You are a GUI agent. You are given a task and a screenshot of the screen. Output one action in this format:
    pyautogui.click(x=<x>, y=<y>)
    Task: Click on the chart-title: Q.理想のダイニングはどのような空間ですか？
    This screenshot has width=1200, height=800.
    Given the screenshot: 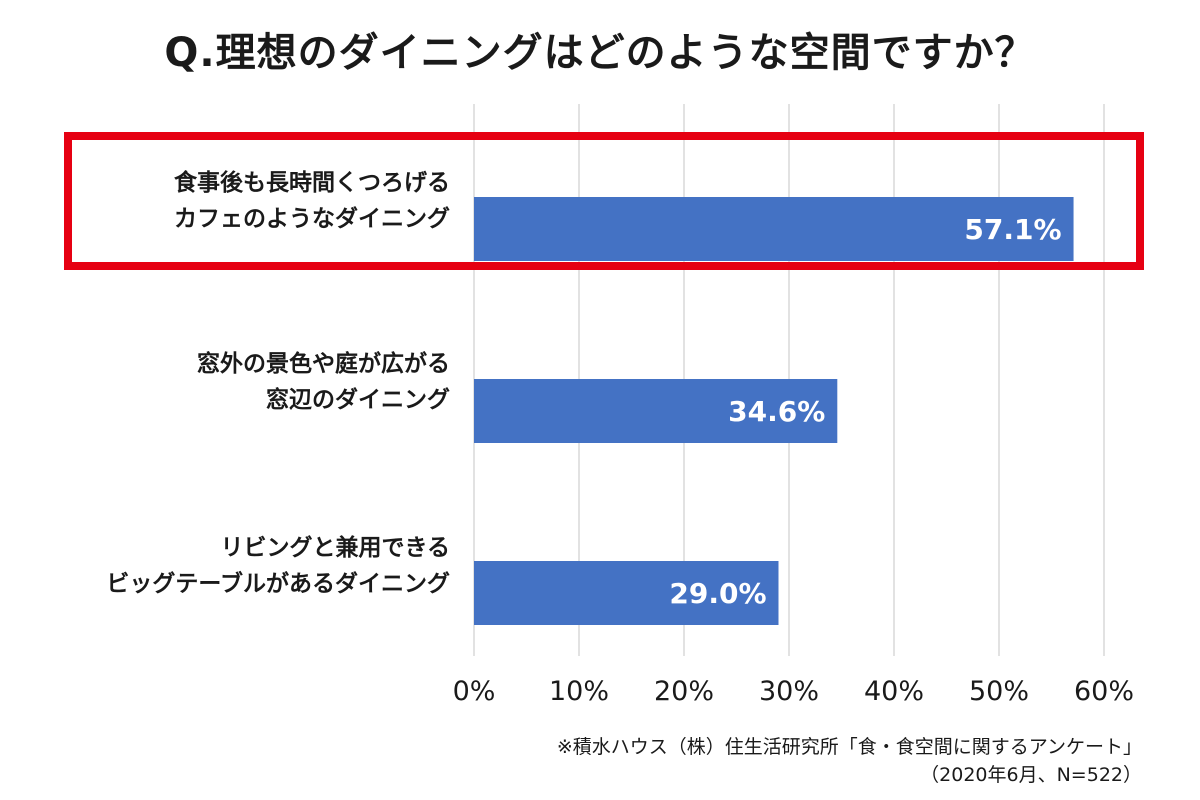 What is the action you would take?
    pyautogui.click(x=600, y=53)
    